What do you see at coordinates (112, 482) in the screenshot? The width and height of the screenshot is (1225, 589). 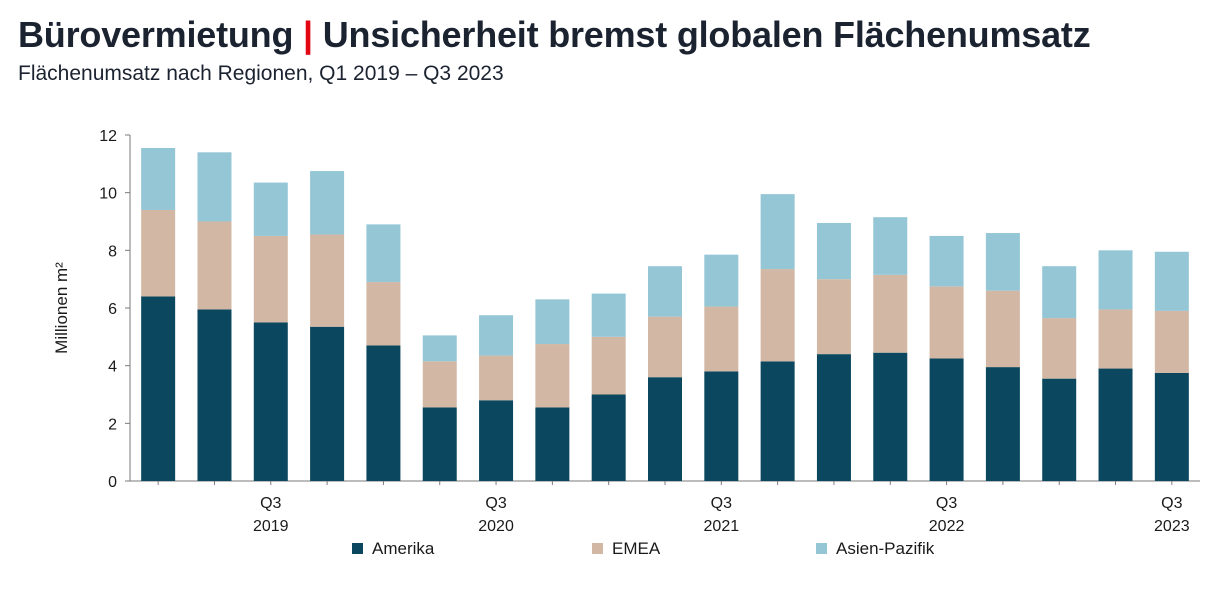 I see `y-tick-label: 0` at bounding box center [112, 482].